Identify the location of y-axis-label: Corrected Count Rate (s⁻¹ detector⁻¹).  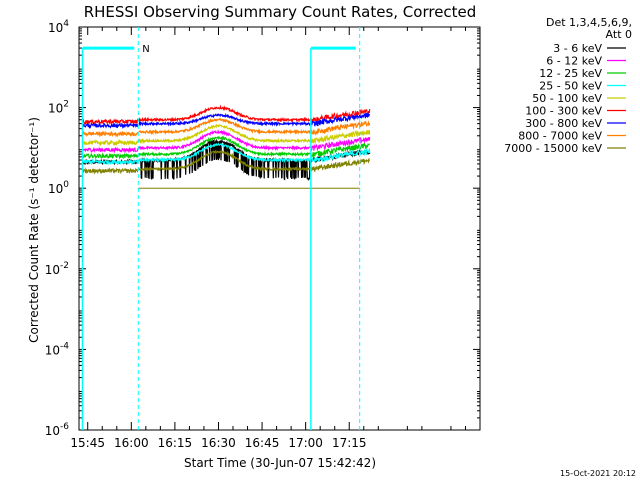
(34, 230).